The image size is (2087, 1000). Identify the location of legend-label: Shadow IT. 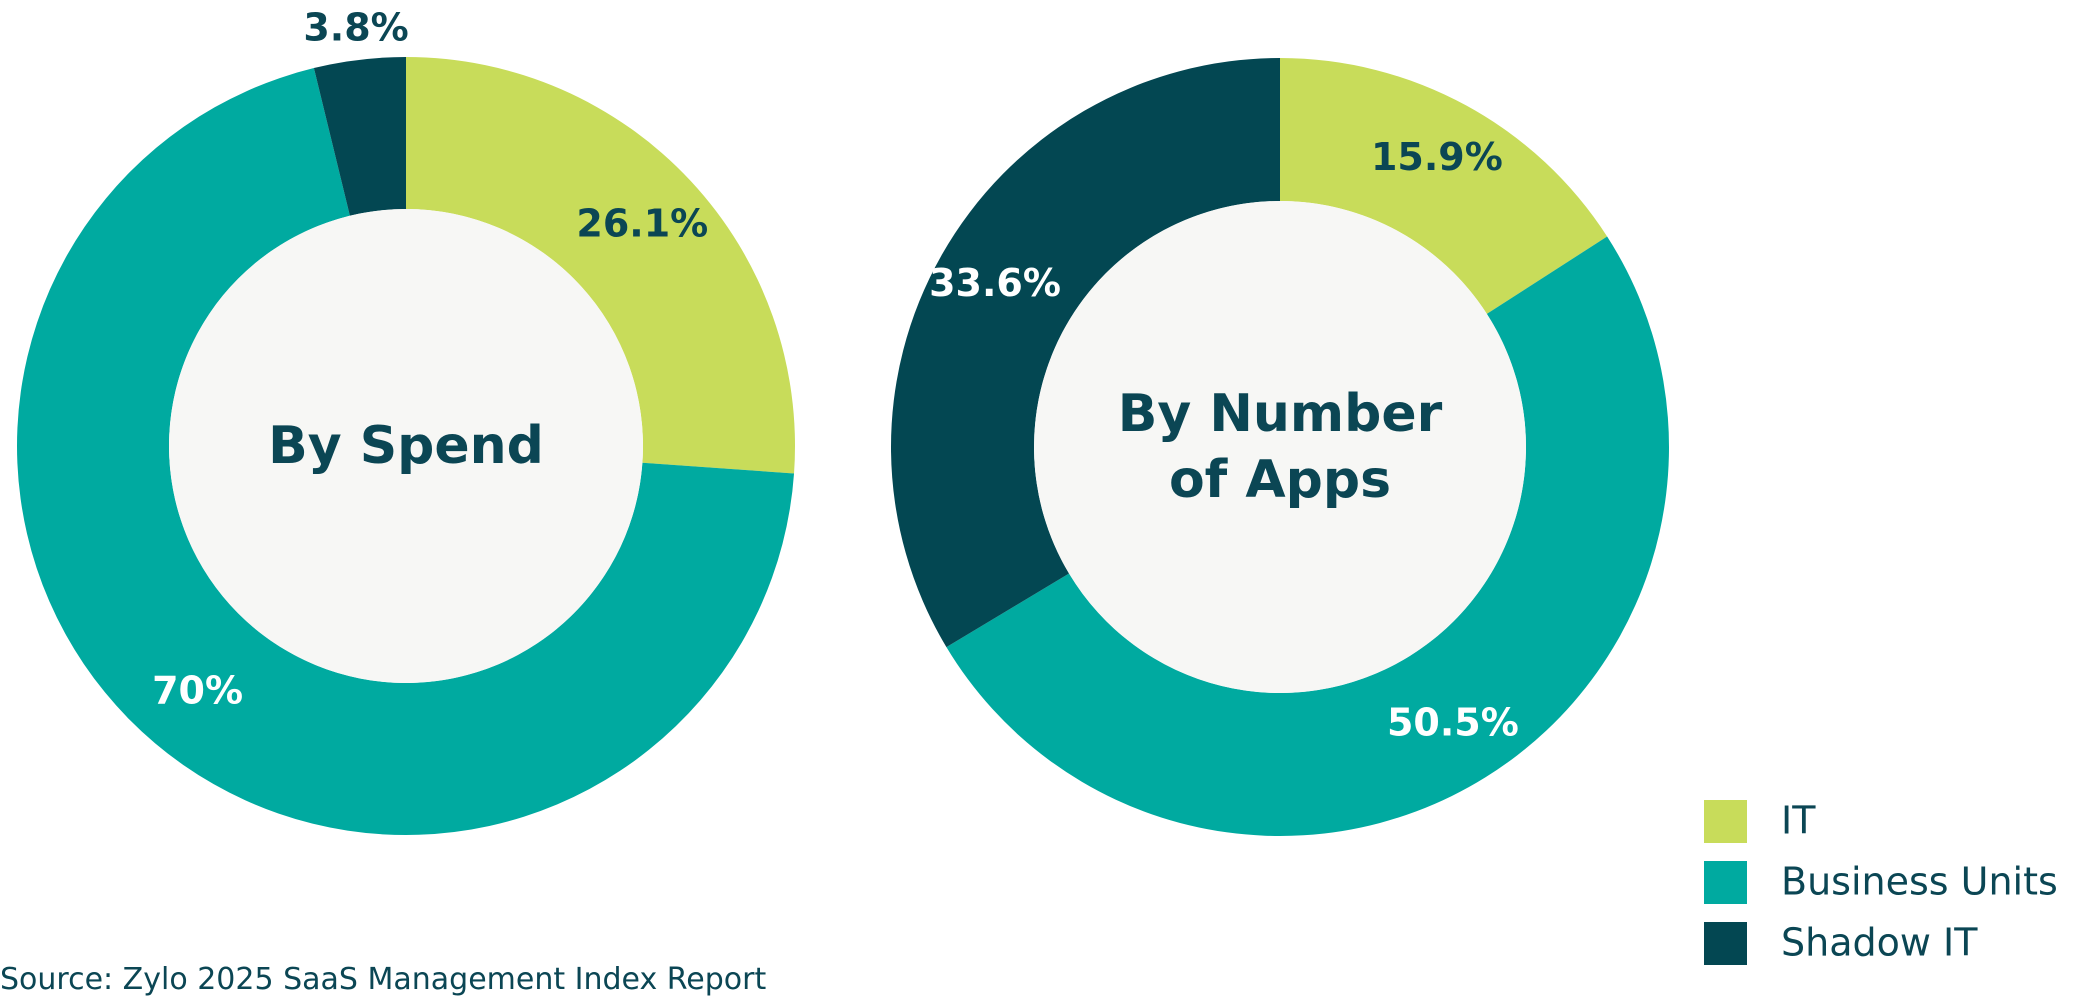
(1879, 943).